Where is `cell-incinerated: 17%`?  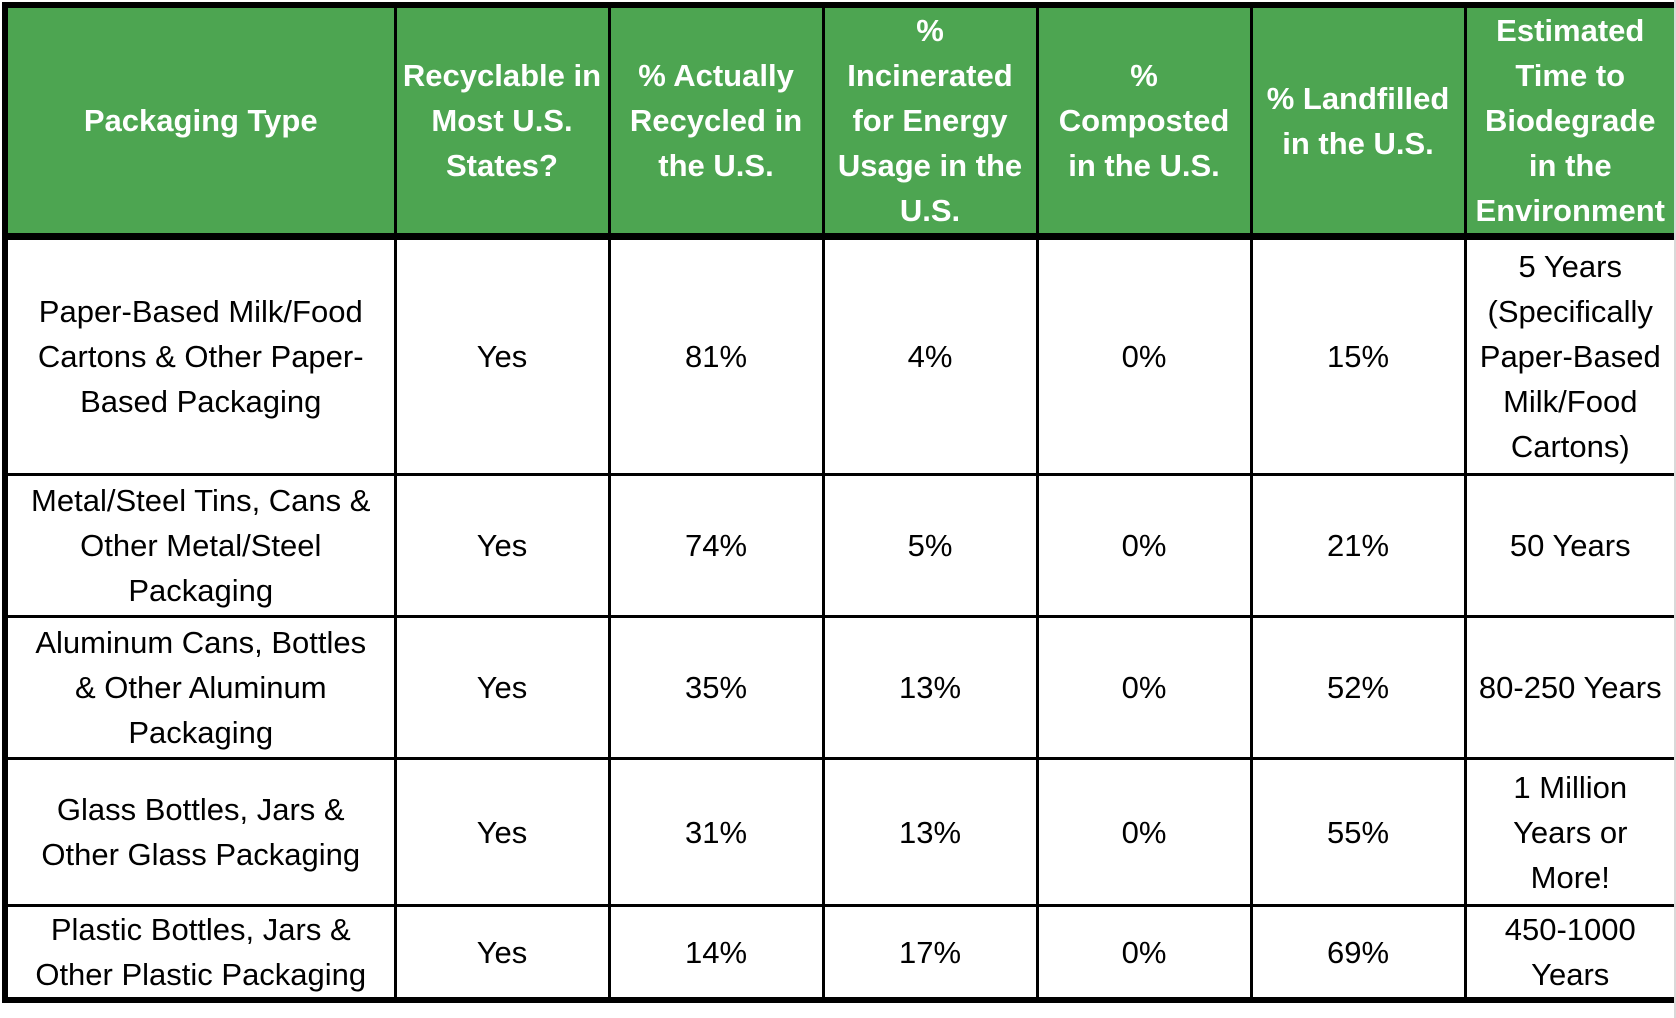 cell-incinerated: 17% is located at coordinates (930, 953).